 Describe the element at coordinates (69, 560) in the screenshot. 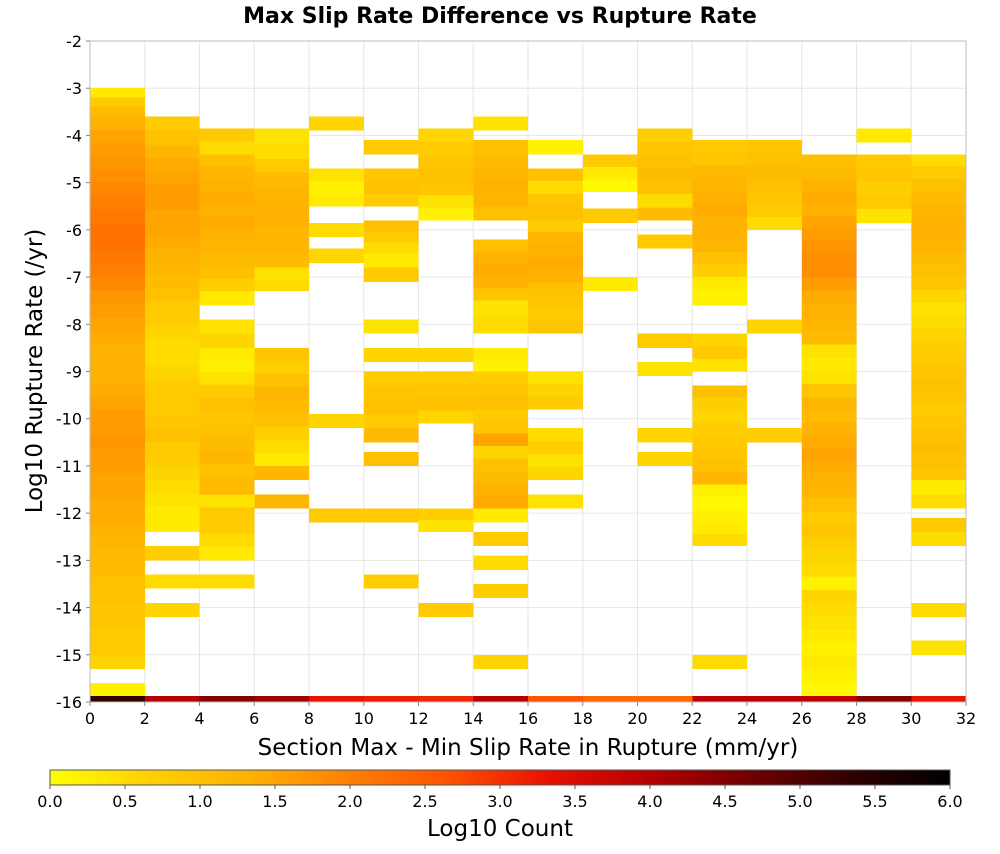

I see `y-tick-label: -13` at that location.